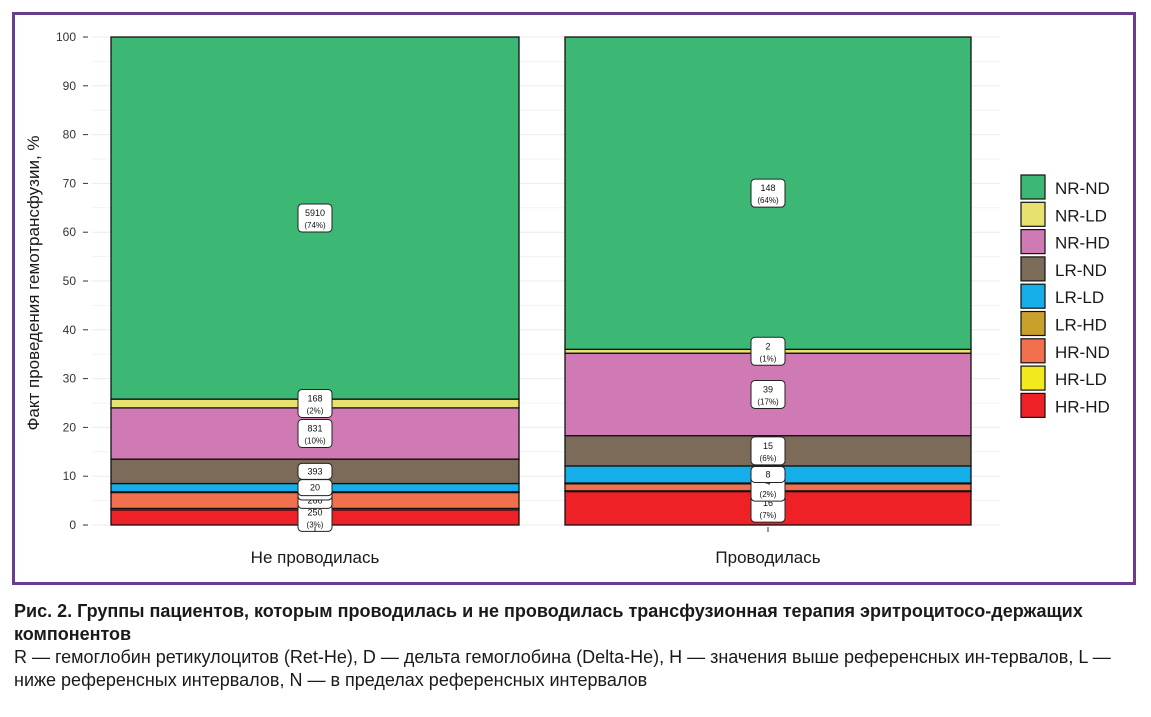 This screenshot has height=717, width=1151. I want to click on y-axis-ticks: 0 10 20 30 40 50 60 70 80 90 100, so click(72, 281).